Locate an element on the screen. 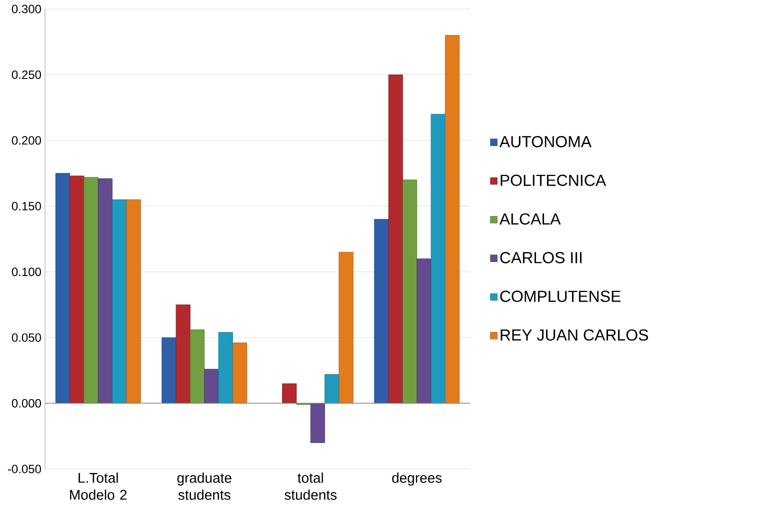 This screenshot has height=531, width=779. legend-label: COMPLUTENSE is located at coordinates (560, 296).